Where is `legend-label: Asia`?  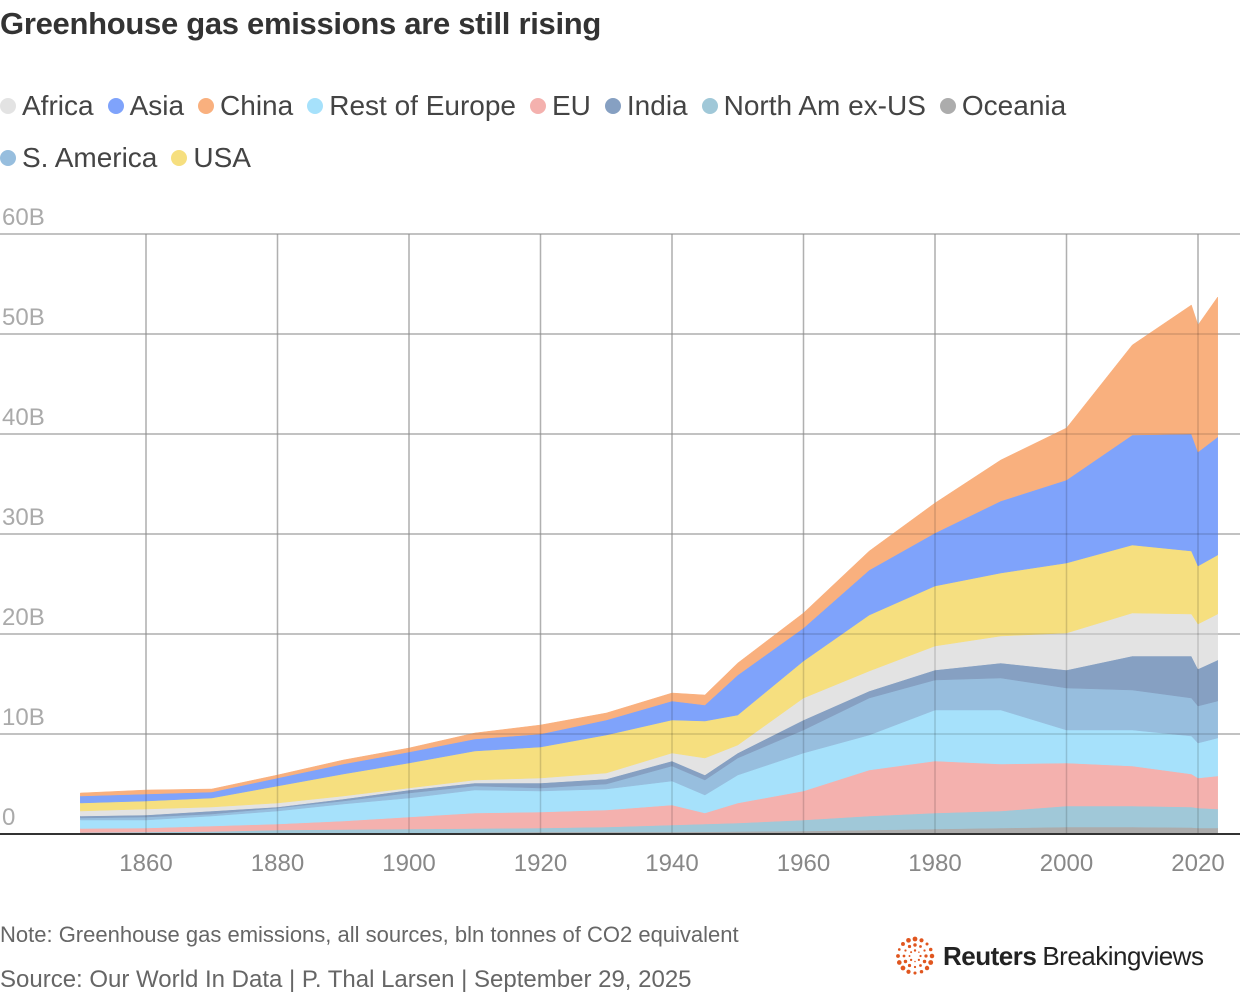
legend-label: Asia is located at coordinates (157, 105).